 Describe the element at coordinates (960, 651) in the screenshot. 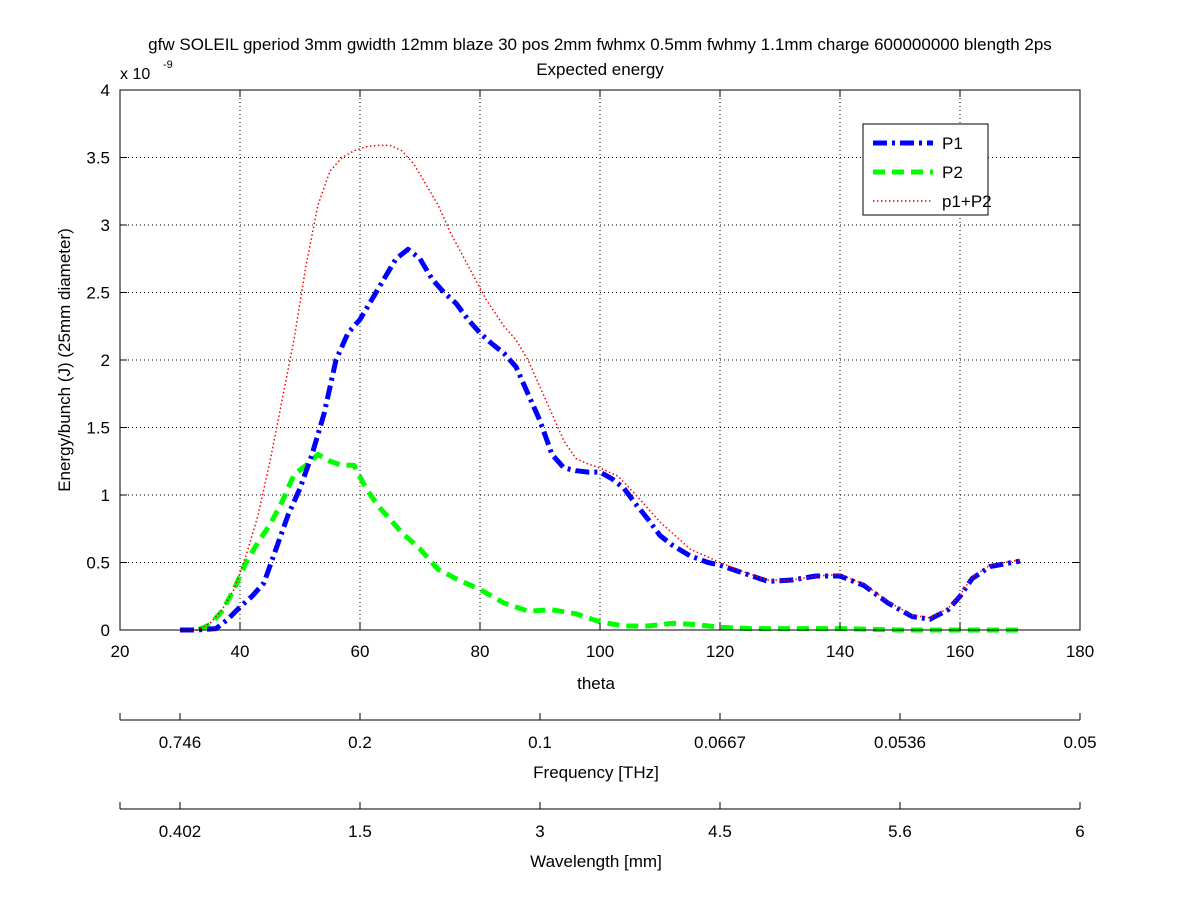

I see `x-tick-label: 160` at that location.